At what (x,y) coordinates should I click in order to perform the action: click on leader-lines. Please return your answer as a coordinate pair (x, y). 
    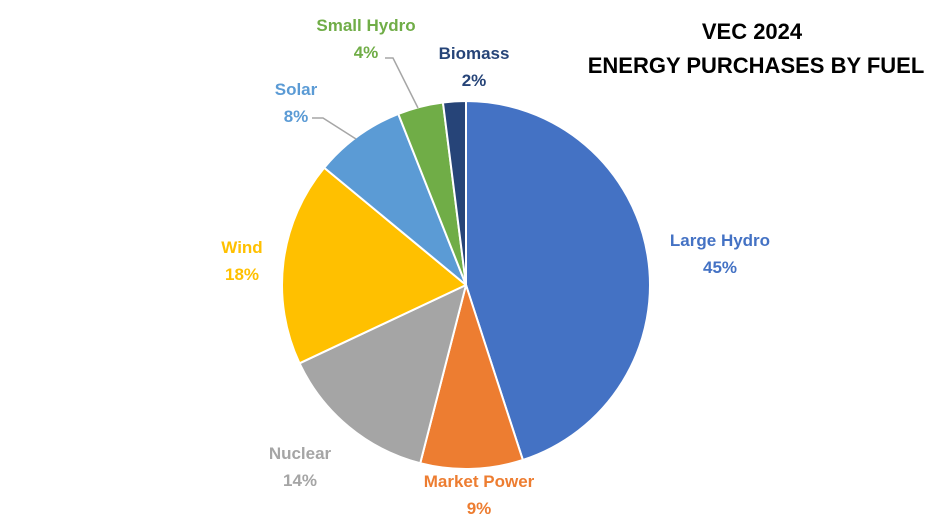
    Looking at the image, I should click on (365, 98).